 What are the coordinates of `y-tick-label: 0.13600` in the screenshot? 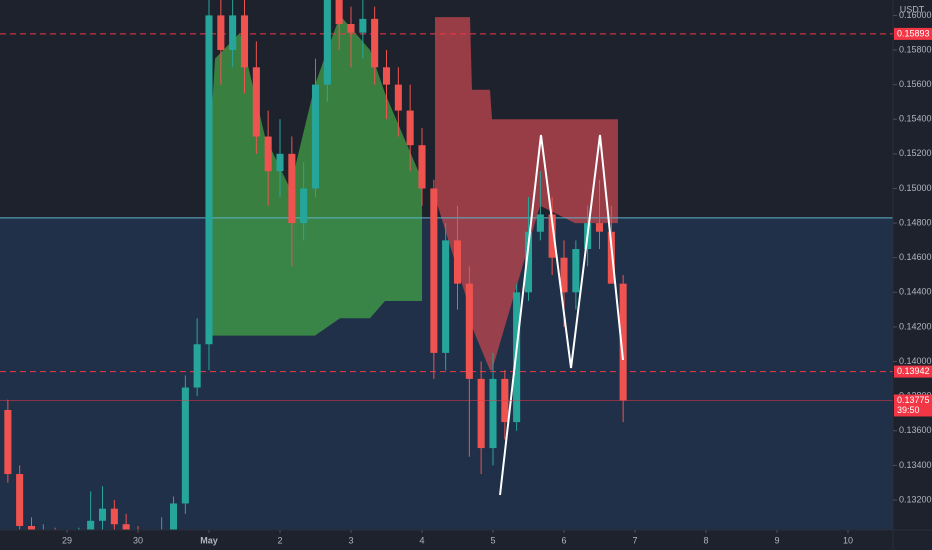 It's located at (915, 430).